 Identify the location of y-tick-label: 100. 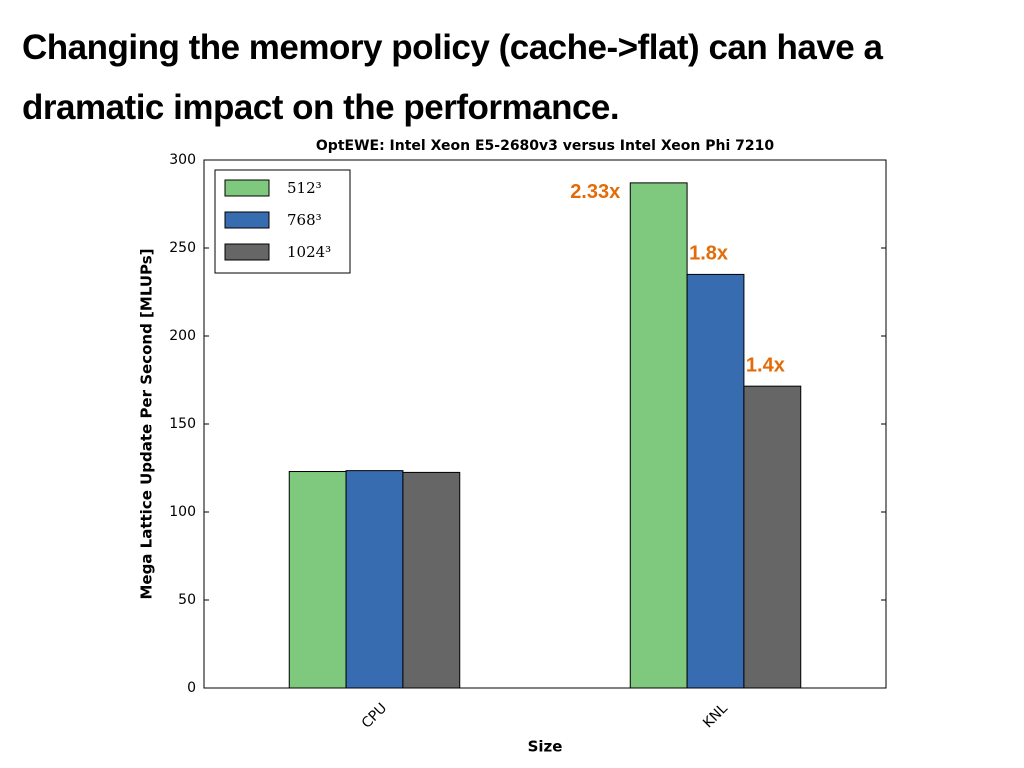
(182, 512).